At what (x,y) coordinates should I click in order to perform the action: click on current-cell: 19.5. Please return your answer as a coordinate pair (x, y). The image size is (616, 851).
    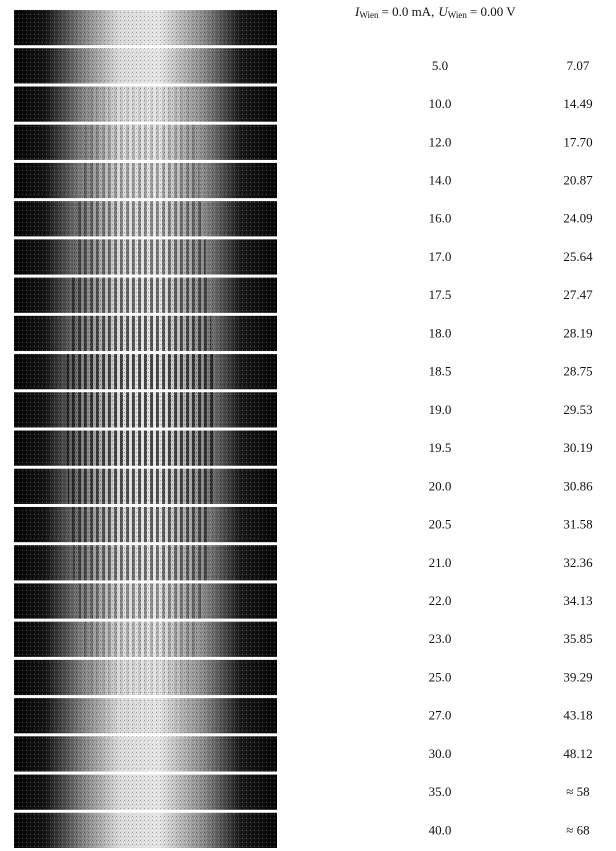
    Looking at the image, I should click on (440, 447).